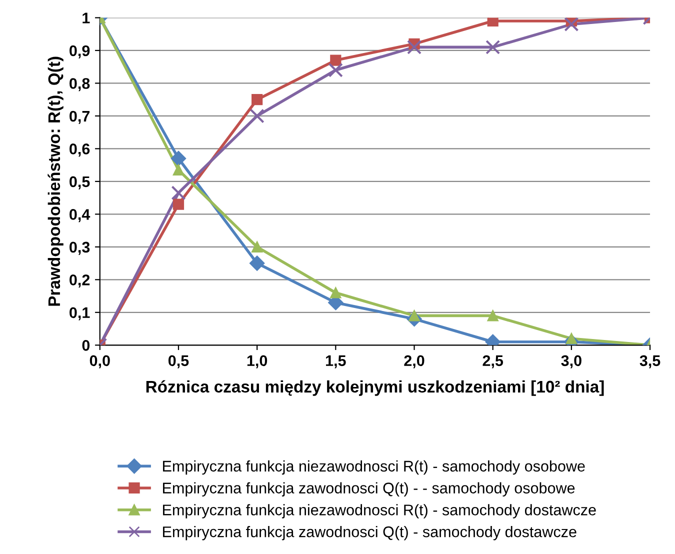 The height and width of the screenshot is (554, 675). I want to click on x-tick-label: 3,0, so click(571, 361).